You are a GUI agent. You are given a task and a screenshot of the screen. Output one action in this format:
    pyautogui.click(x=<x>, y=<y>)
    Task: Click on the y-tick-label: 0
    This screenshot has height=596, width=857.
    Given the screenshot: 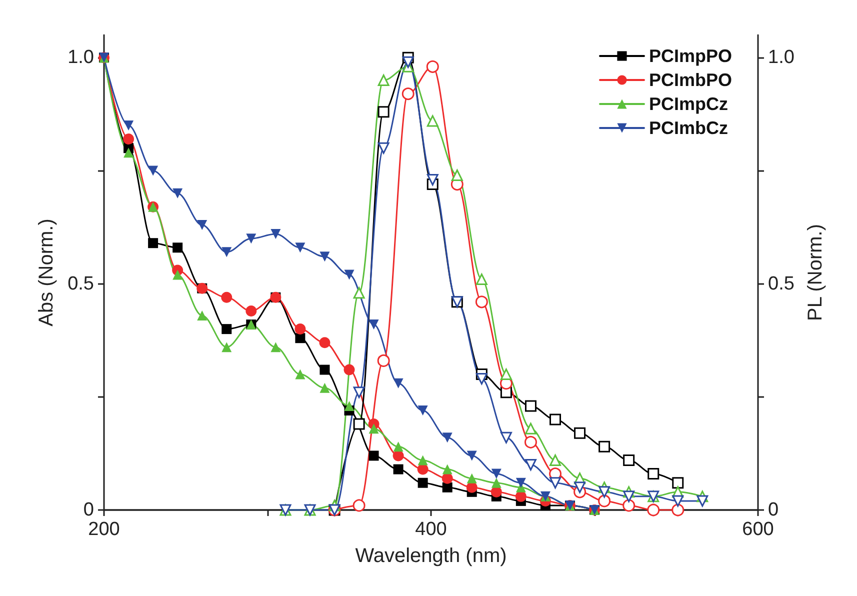 What is the action you would take?
    pyautogui.click(x=88, y=510)
    